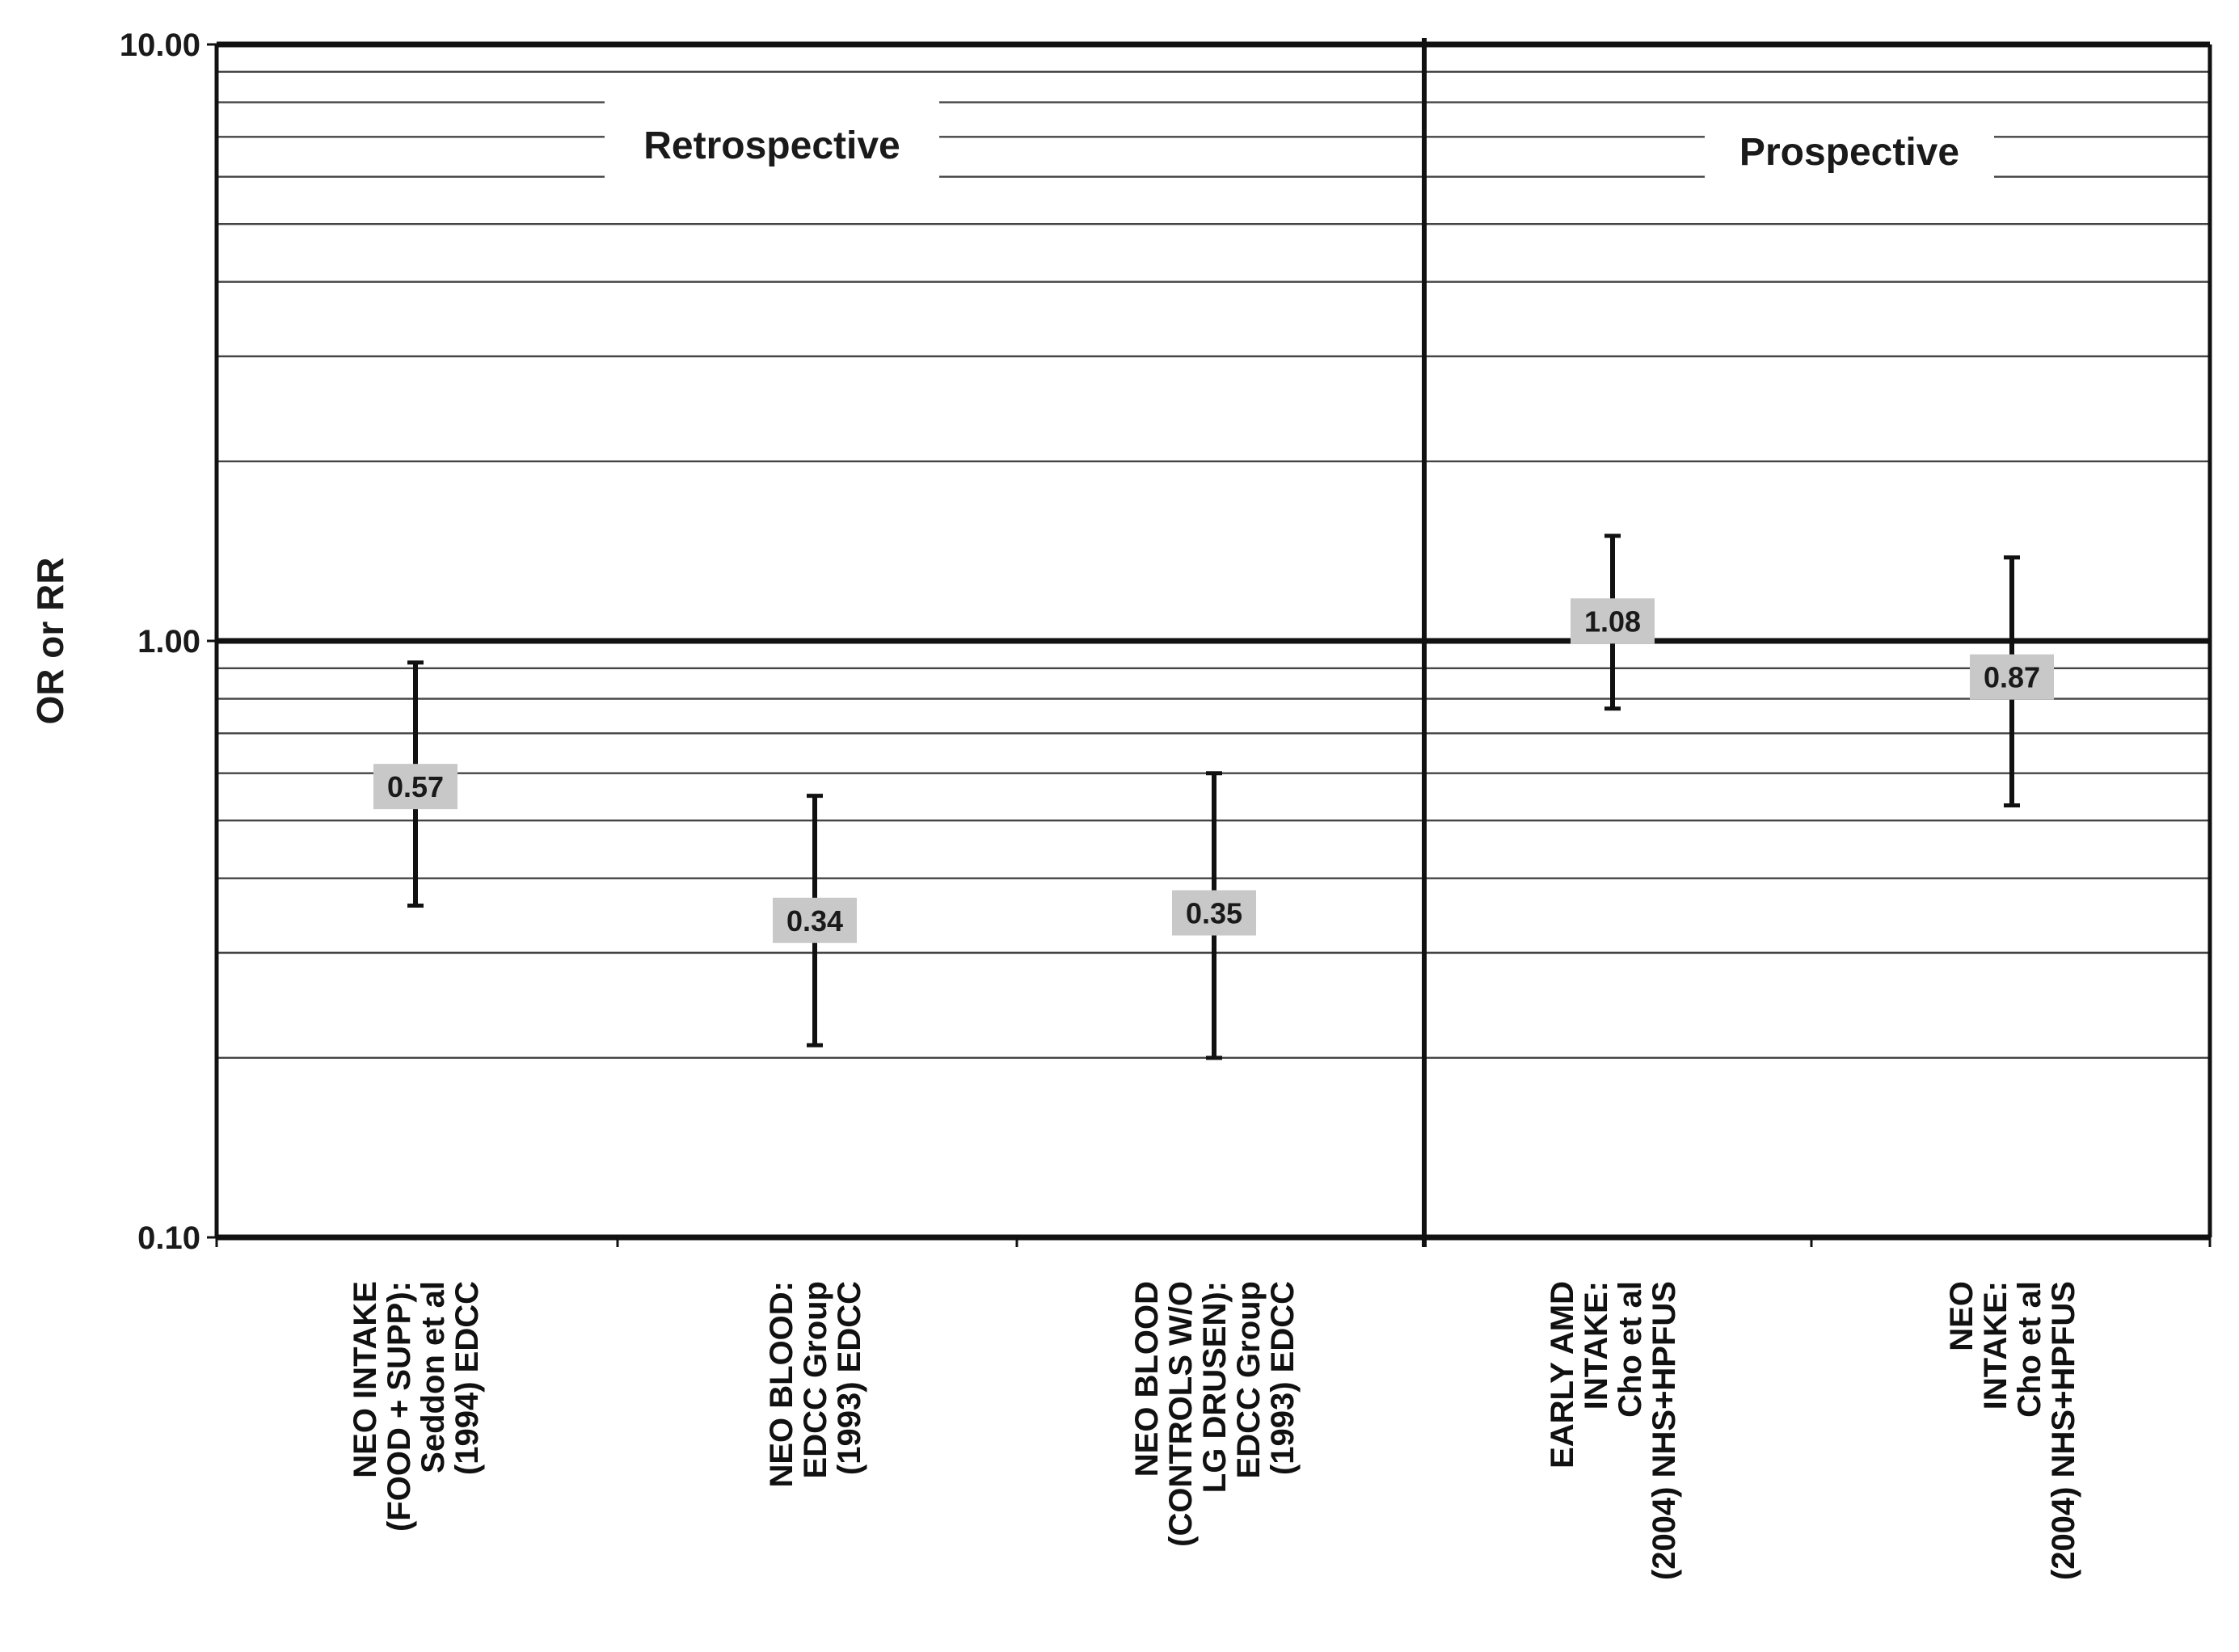 This screenshot has width=2239, height=1652. What do you see at coordinates (771, 145) in the screenshot?
I see `period-label-retrospective: Retrospective` at bounding box center [771, 145].